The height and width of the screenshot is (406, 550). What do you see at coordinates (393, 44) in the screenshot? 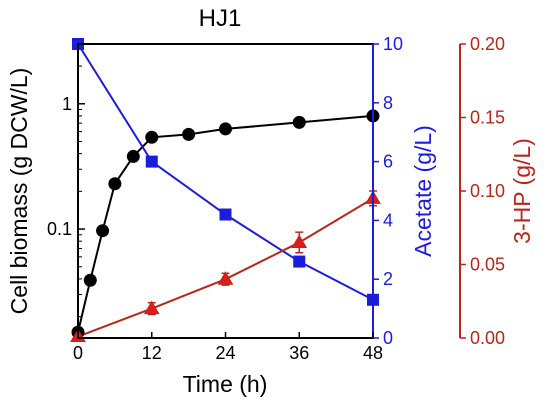
I see `acetate-tick-label: 10` at bounding box center [393, 44].